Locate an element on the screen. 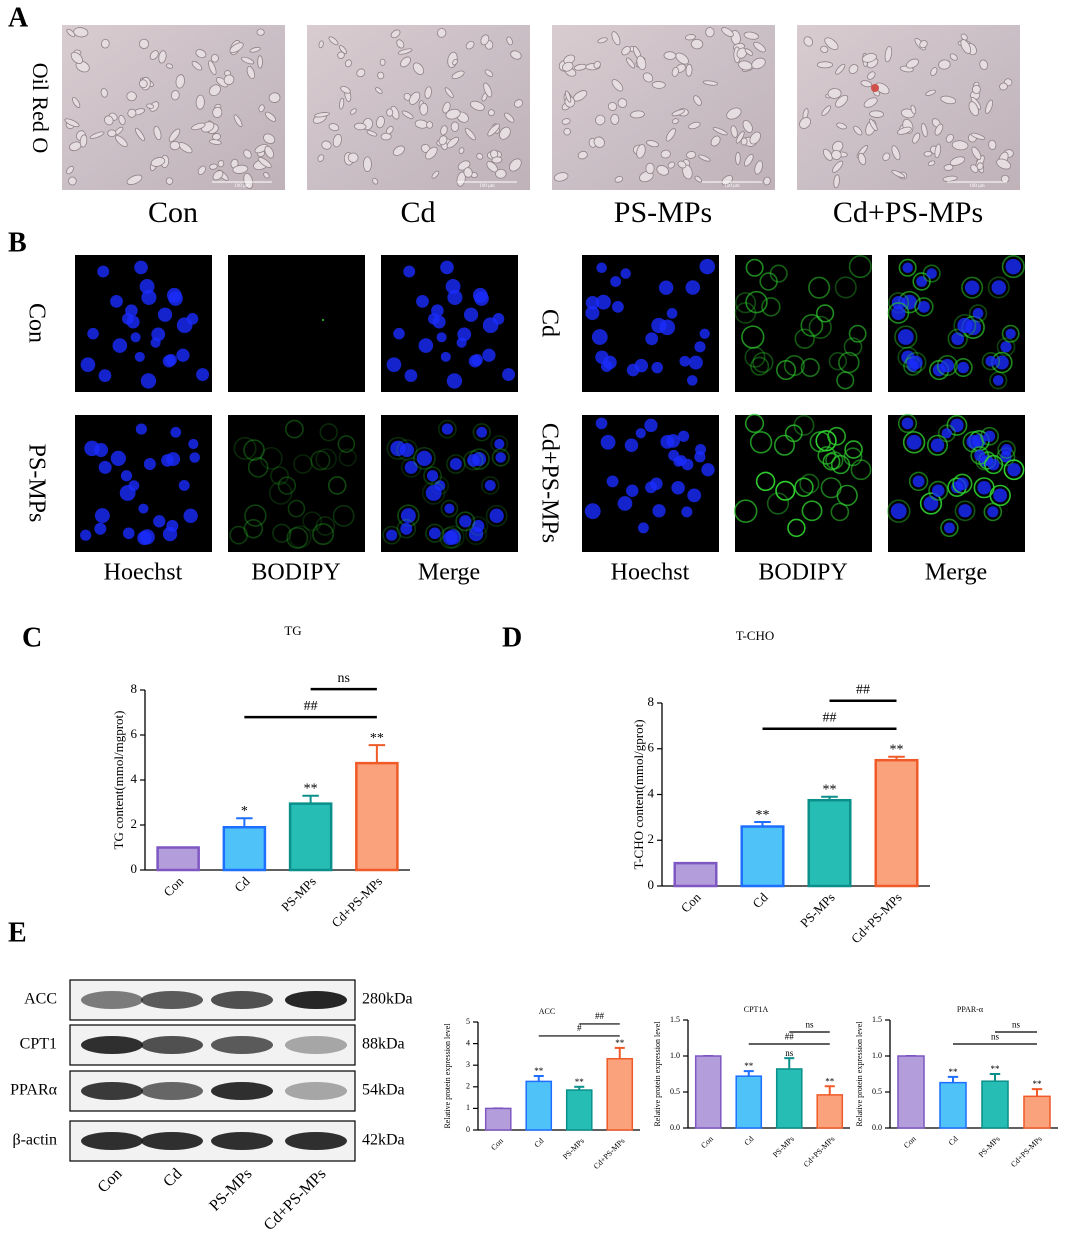  y-tick-label: 4 is located at coordinates (651, 792).